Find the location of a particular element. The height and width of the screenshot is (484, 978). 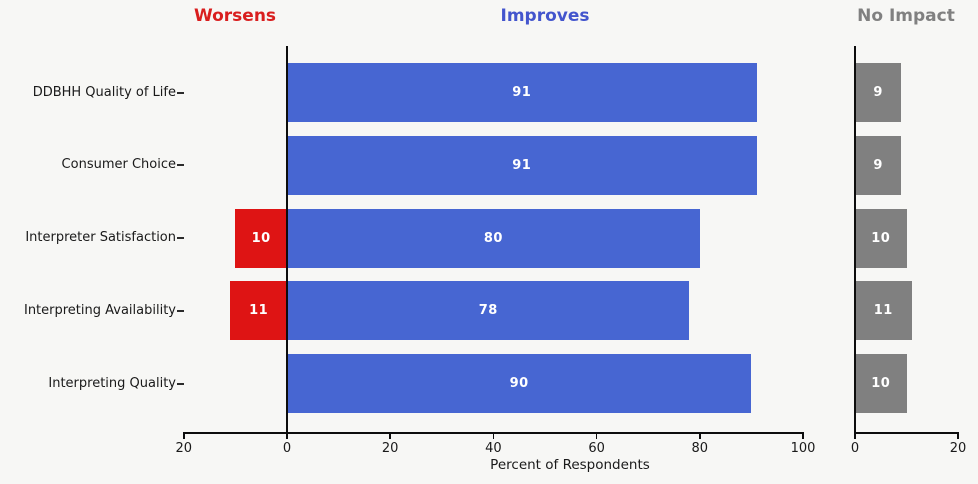

bar-improves: 90 is located at coordinates (519, 383).